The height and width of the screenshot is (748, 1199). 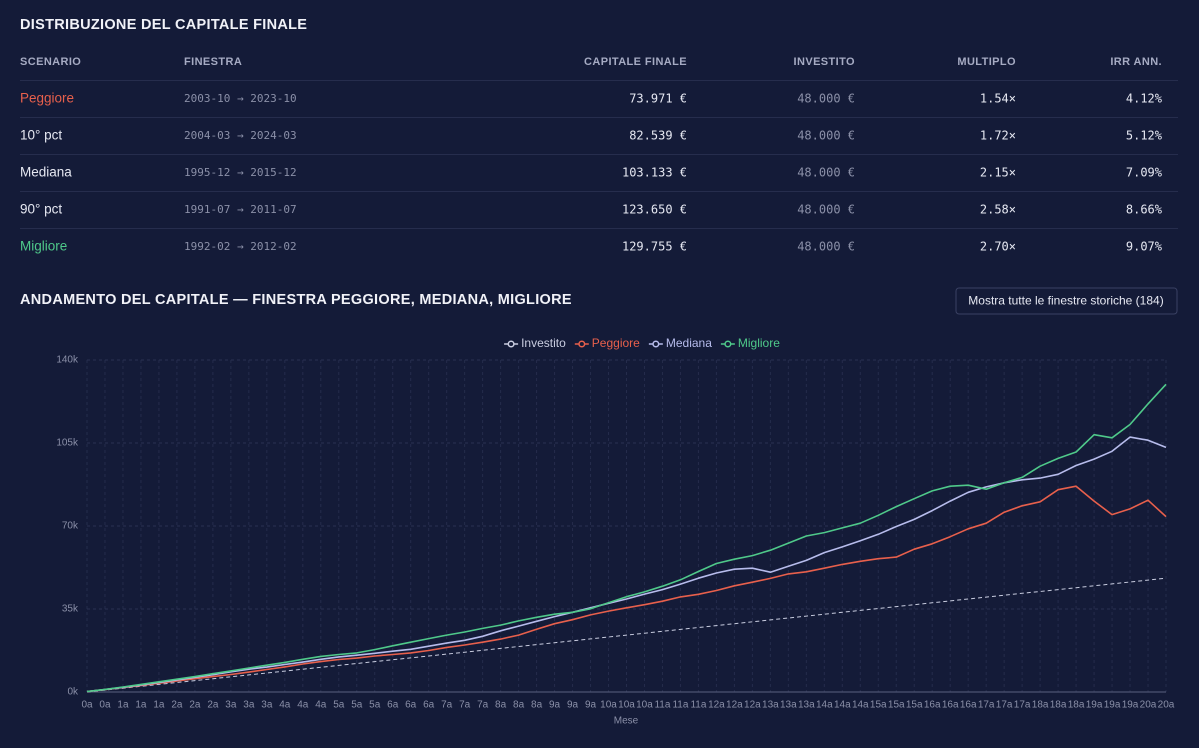 I want to click on table-cell: 9.07%, so click(x=1144, y=247).